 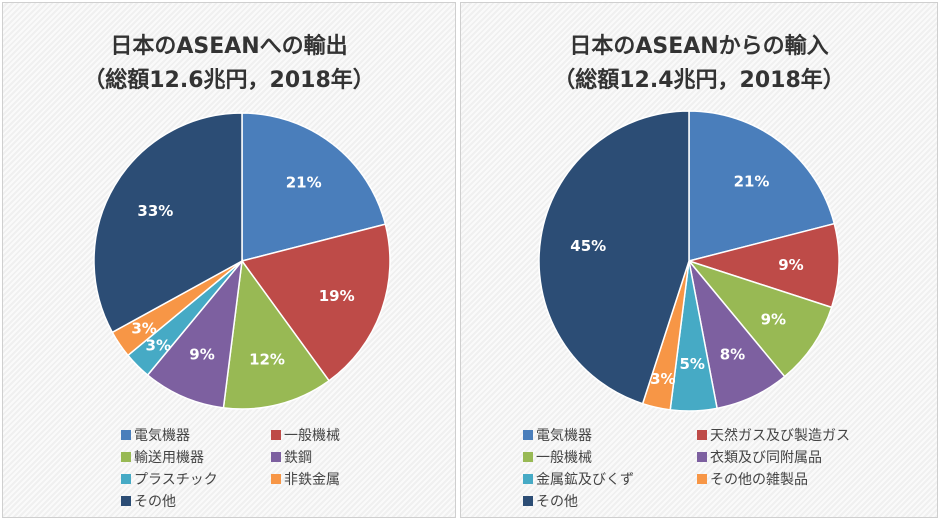 What do you see at coordinates (298, 458) in the screenshot?
I see `legend-label: 鉄鋼` at bounding box center [298, 458].